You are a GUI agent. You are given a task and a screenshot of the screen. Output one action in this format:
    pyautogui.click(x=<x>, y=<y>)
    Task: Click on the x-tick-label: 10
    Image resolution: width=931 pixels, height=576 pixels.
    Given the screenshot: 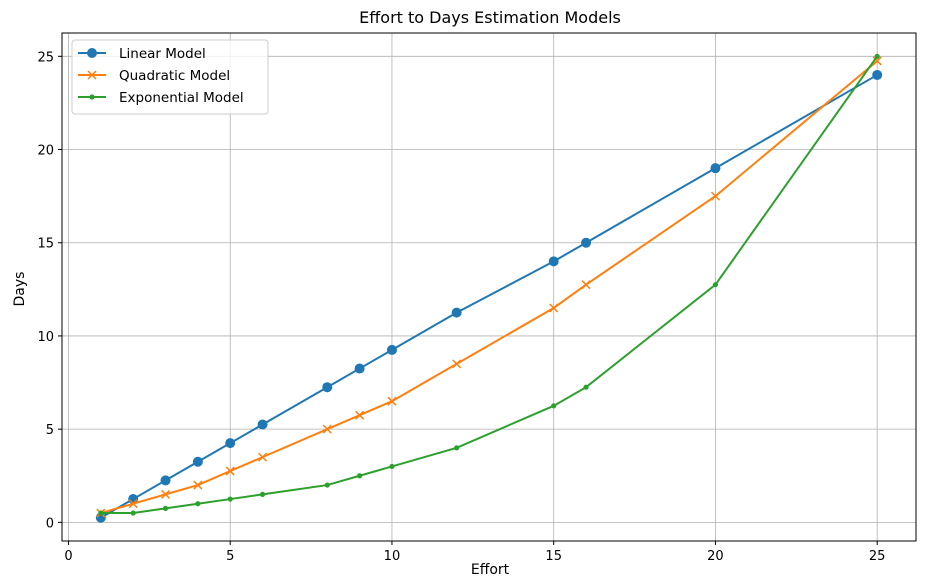 What is the action you would take?
    pyautogui.click(x=392, y=556)
    